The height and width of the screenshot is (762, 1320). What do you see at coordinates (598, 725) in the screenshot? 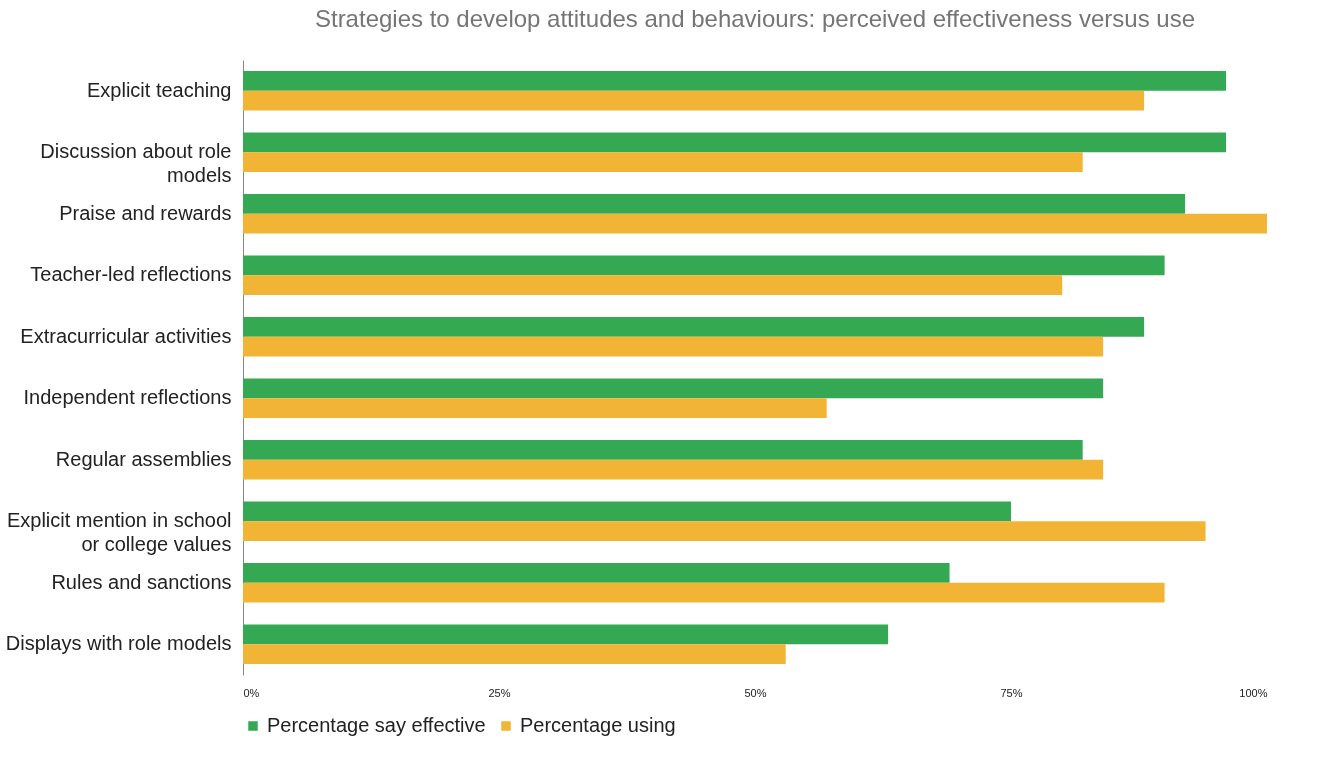
I see `legend-label: Percentage using` at bounding box center [598, 725].